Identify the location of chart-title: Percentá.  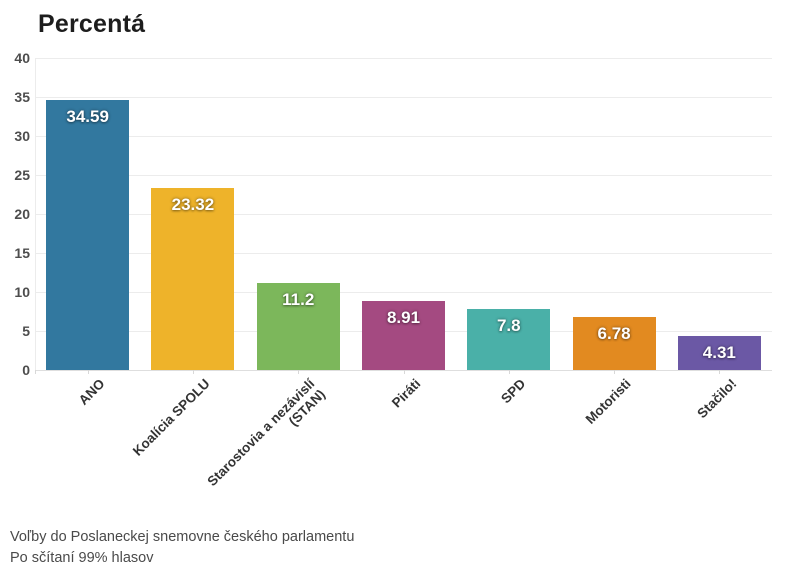
(92, 24).